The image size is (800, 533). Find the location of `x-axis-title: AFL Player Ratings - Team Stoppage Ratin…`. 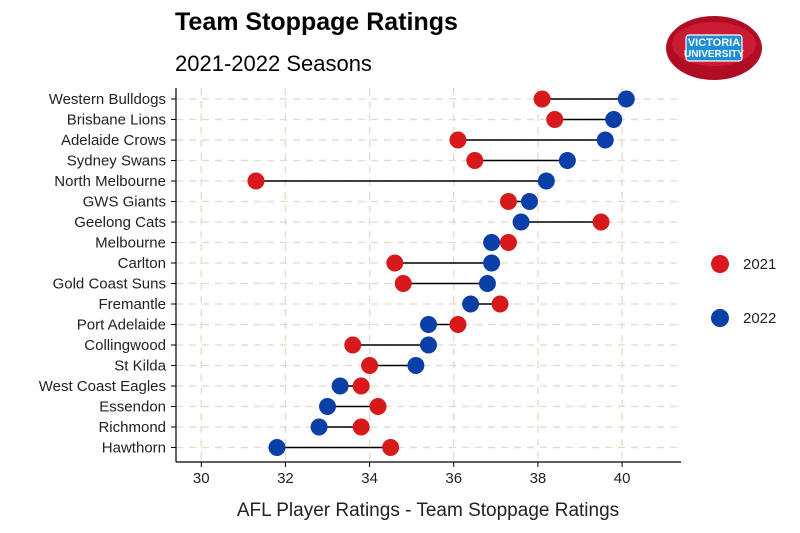

x-axis-title: AFL Player Ratings - Team Stoppage Ratin… is located at coordinates (428, 510).